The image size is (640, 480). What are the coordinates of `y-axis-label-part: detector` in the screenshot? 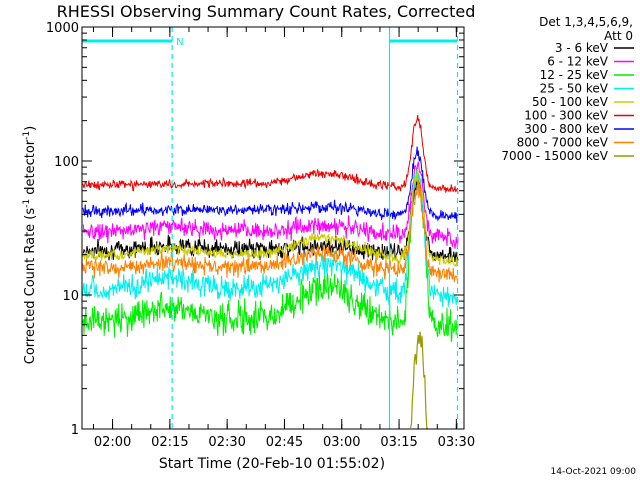 It's located at (30, 169).